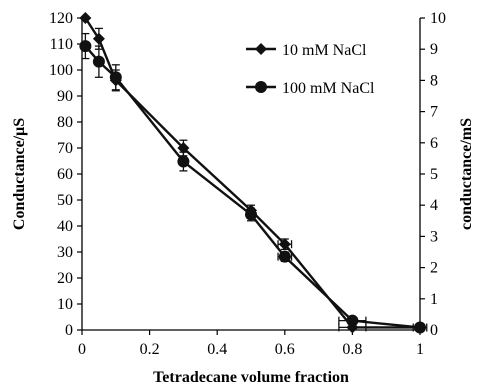  I want to click on y-tick-label-right: 8, so click(434, 80).